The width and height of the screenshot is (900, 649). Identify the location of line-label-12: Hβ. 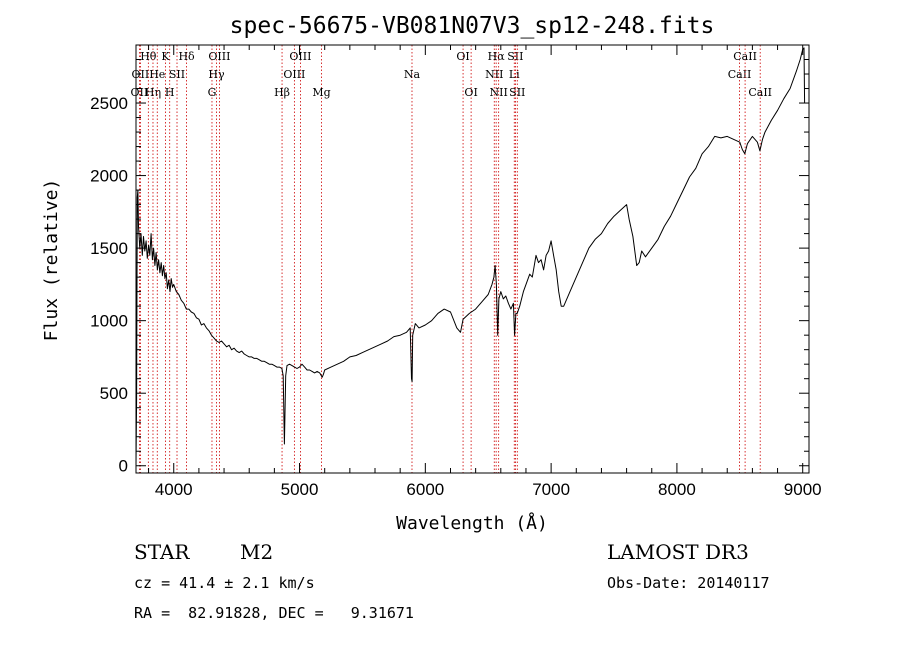
(282, 92).